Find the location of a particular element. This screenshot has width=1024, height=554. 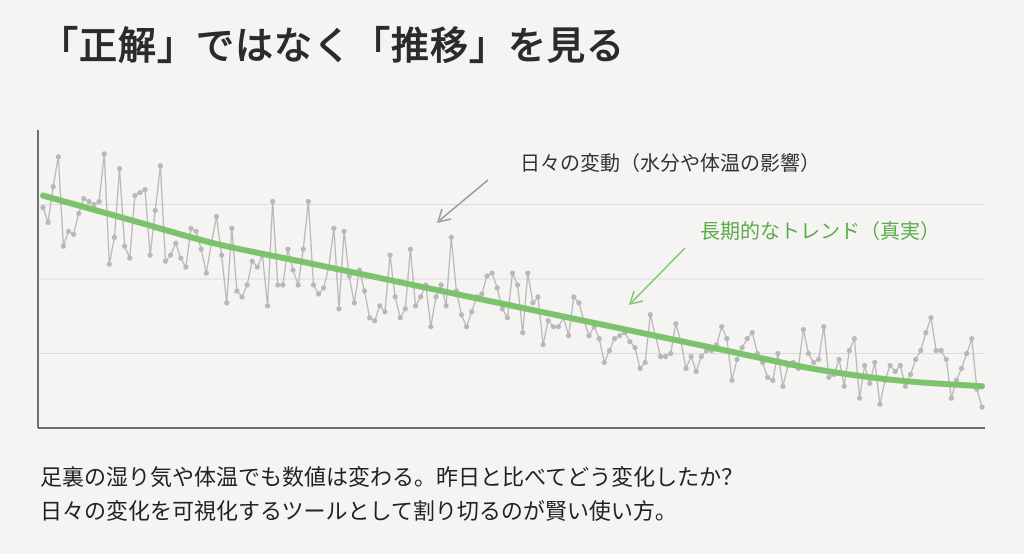

annotation-daily-label: 日々の変動（水分や体温の影響） is located at coordinates (670, 163).